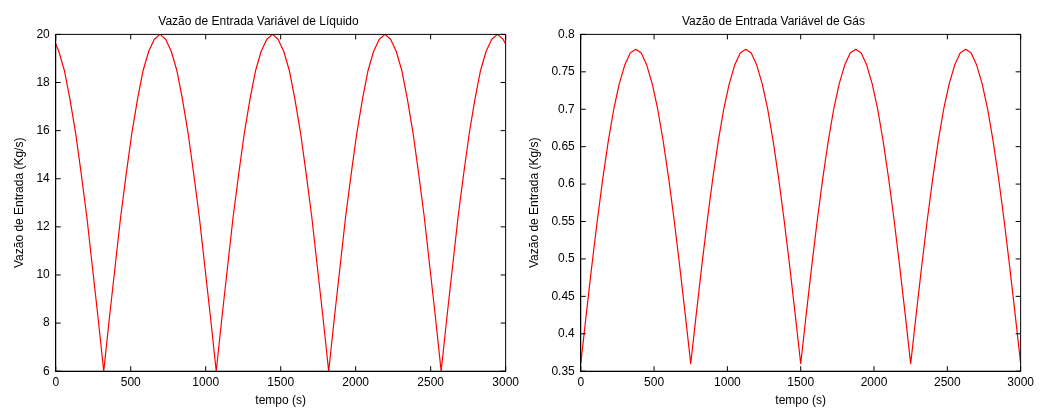  Describe the element at coordinates (567, 183) in the screenshot. I see `y-tick-label: 0.6` at that location.